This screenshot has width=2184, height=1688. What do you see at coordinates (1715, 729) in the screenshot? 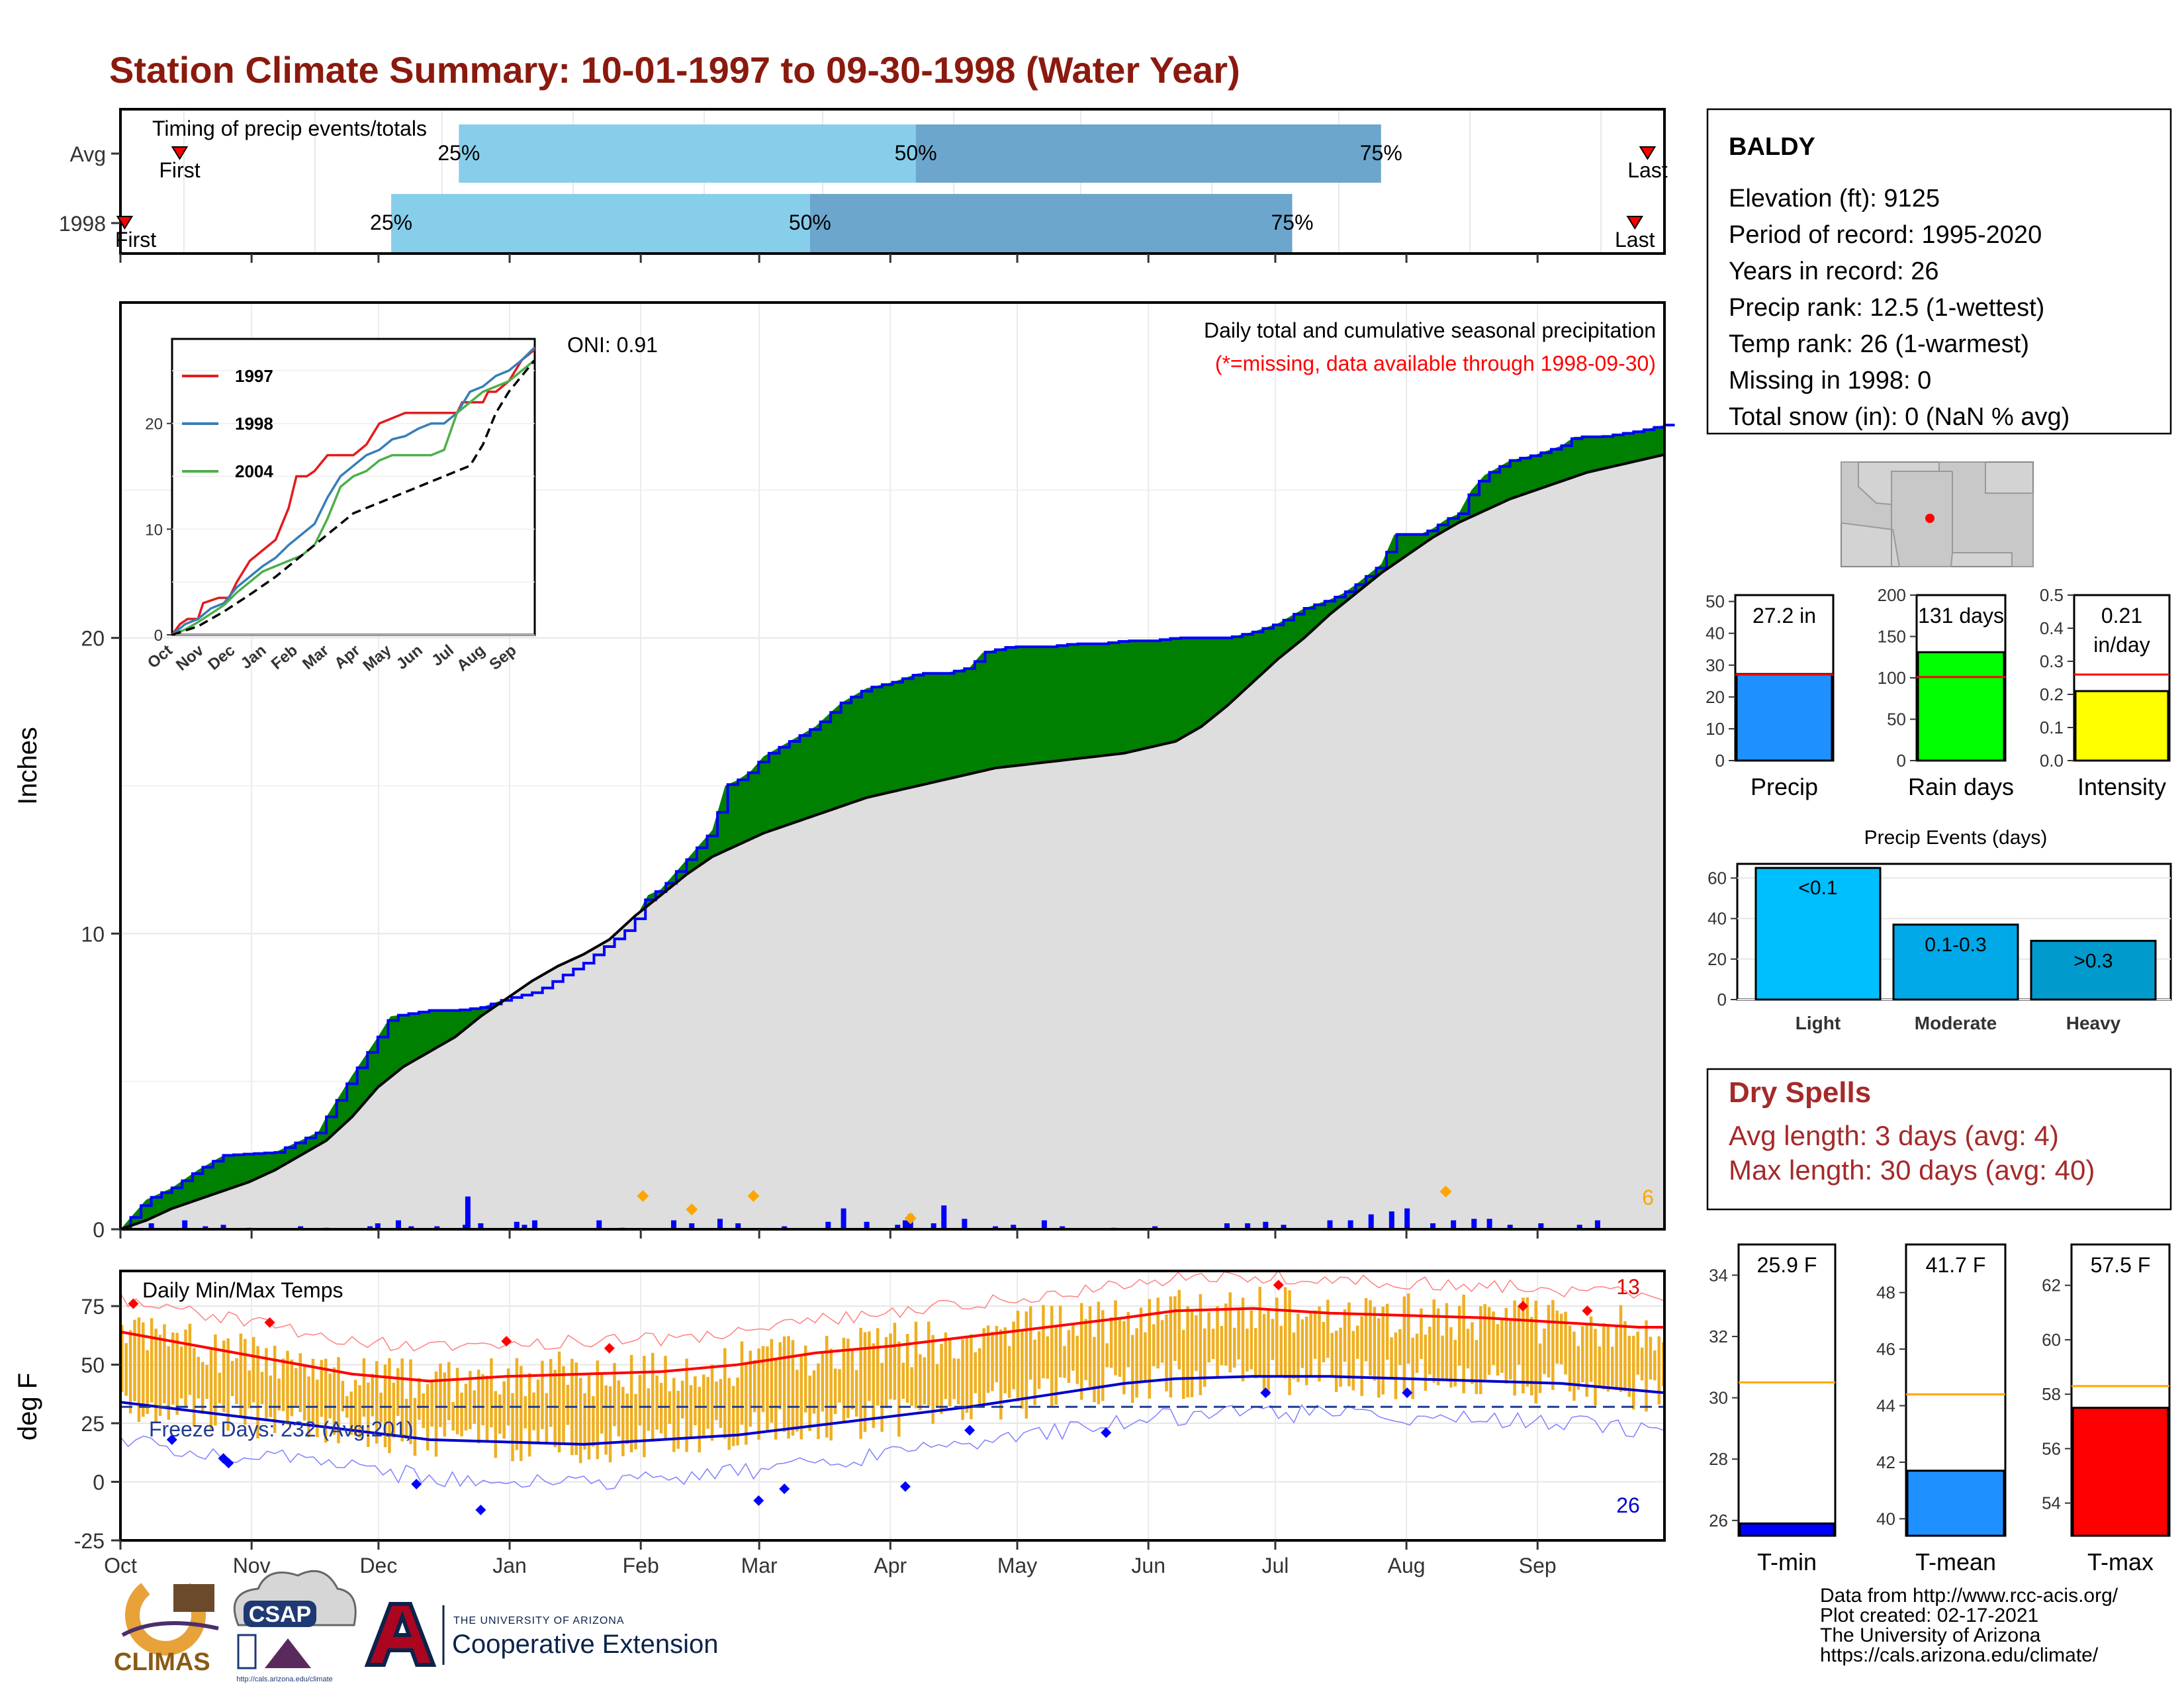
I see `bar-ytick-label: 10` at bounding box center [1715, 729].